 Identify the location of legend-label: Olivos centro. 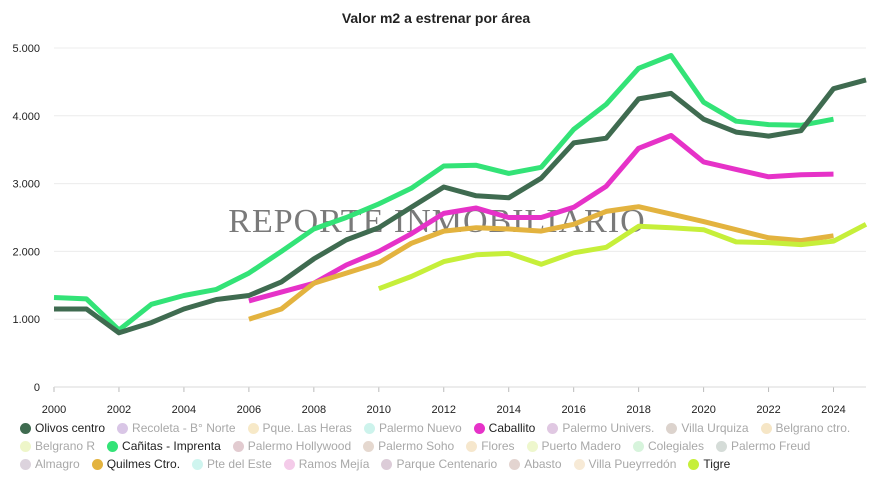
(70, 428).